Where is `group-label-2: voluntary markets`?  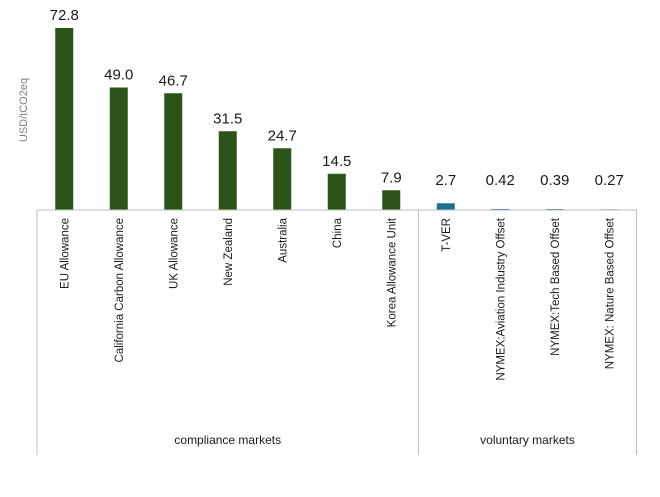 group-label-2: voluntary markets is located at coordinates (527, 440).